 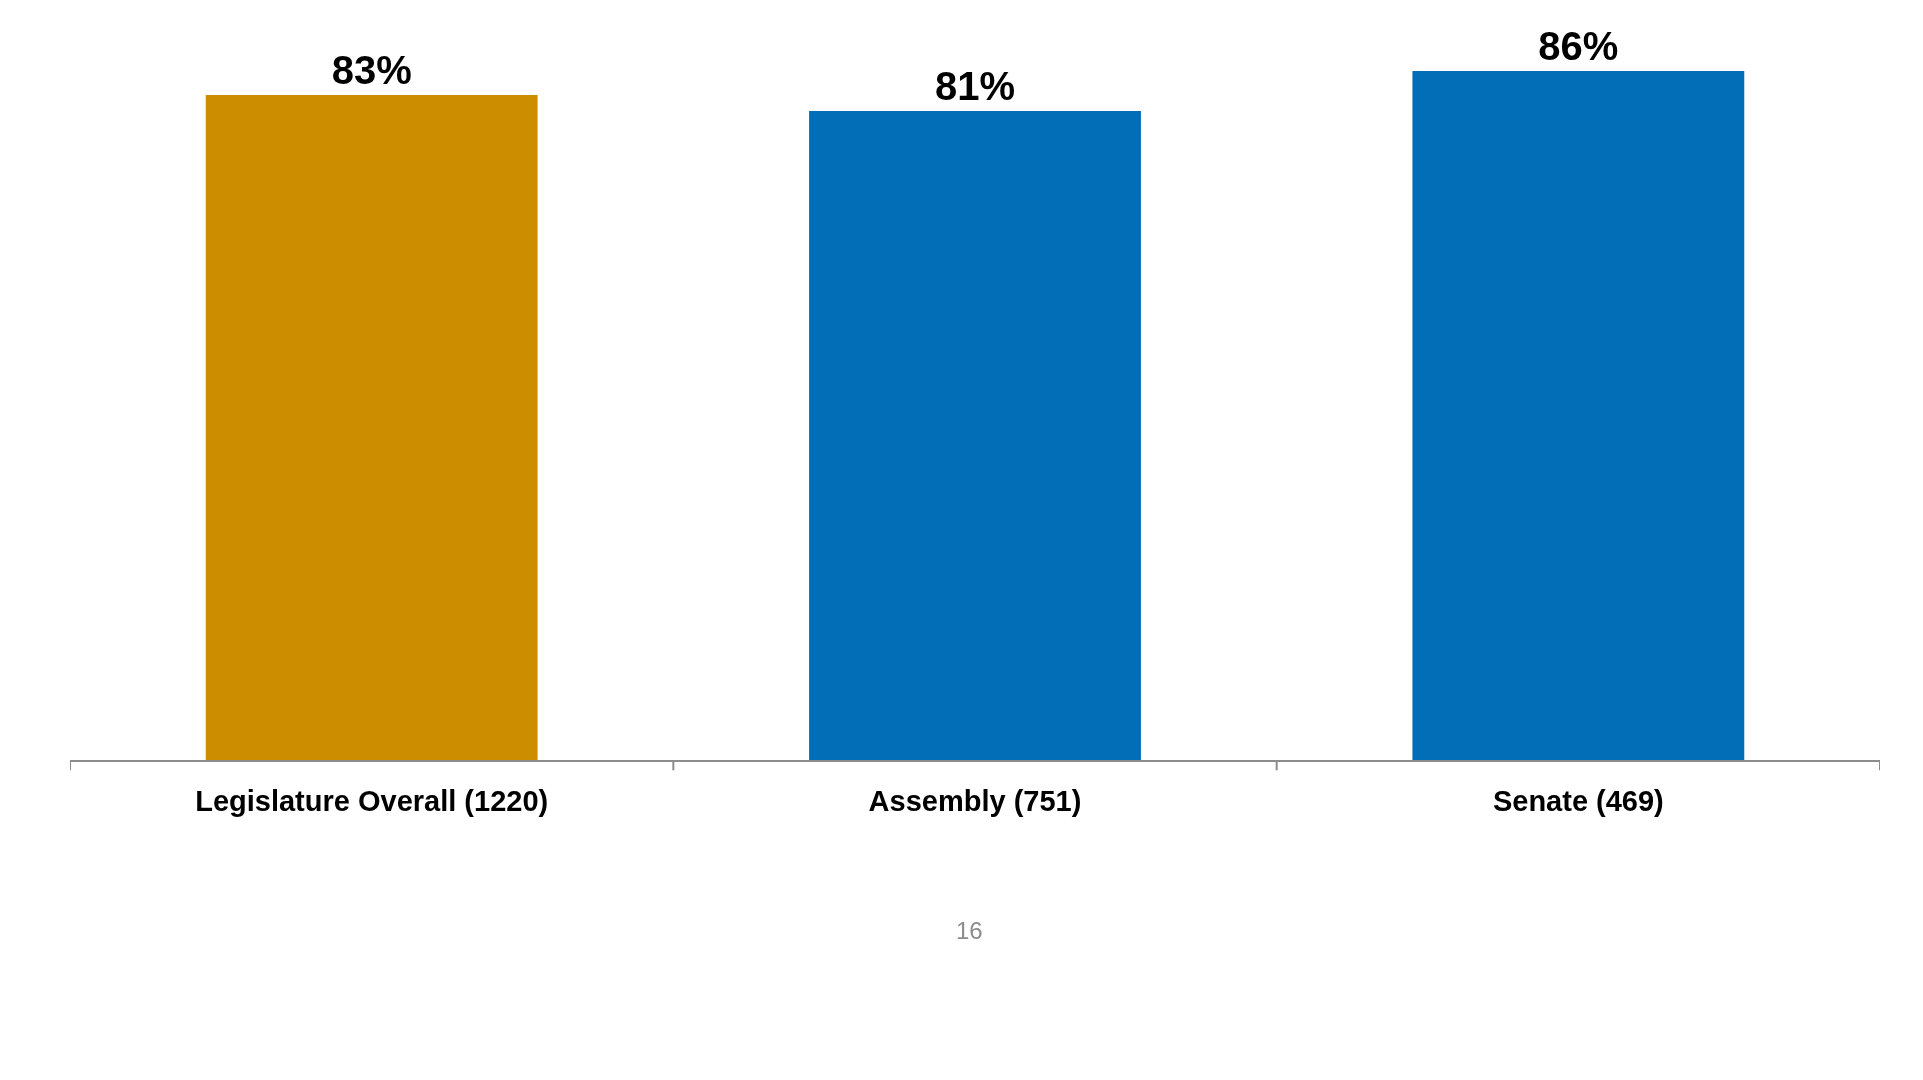 I want to click on data-label: 83%, so click(x=371, y=70).